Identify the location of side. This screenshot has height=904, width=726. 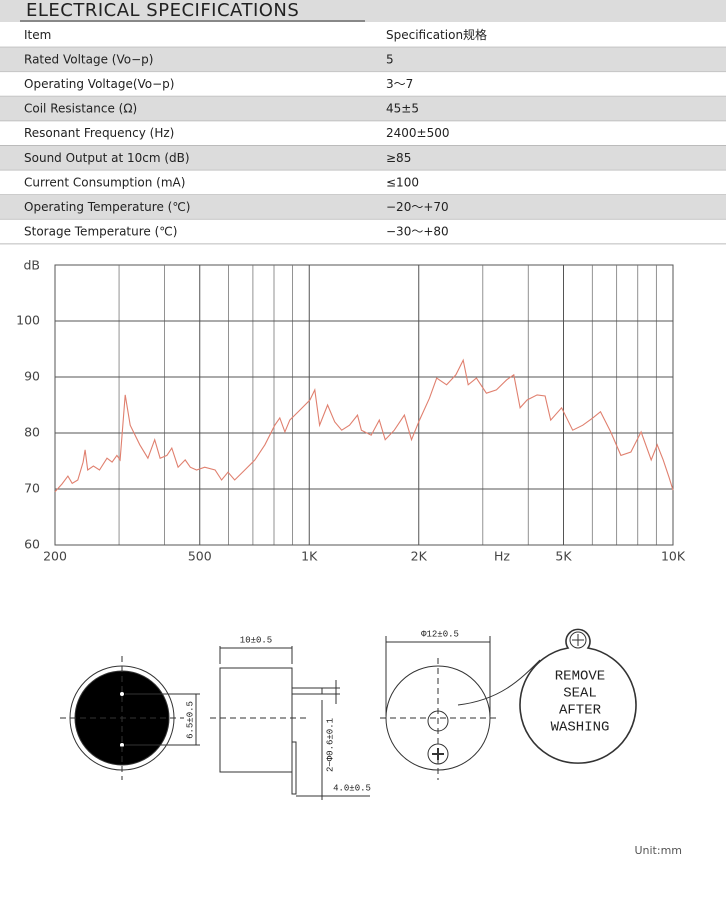
(256, 720).